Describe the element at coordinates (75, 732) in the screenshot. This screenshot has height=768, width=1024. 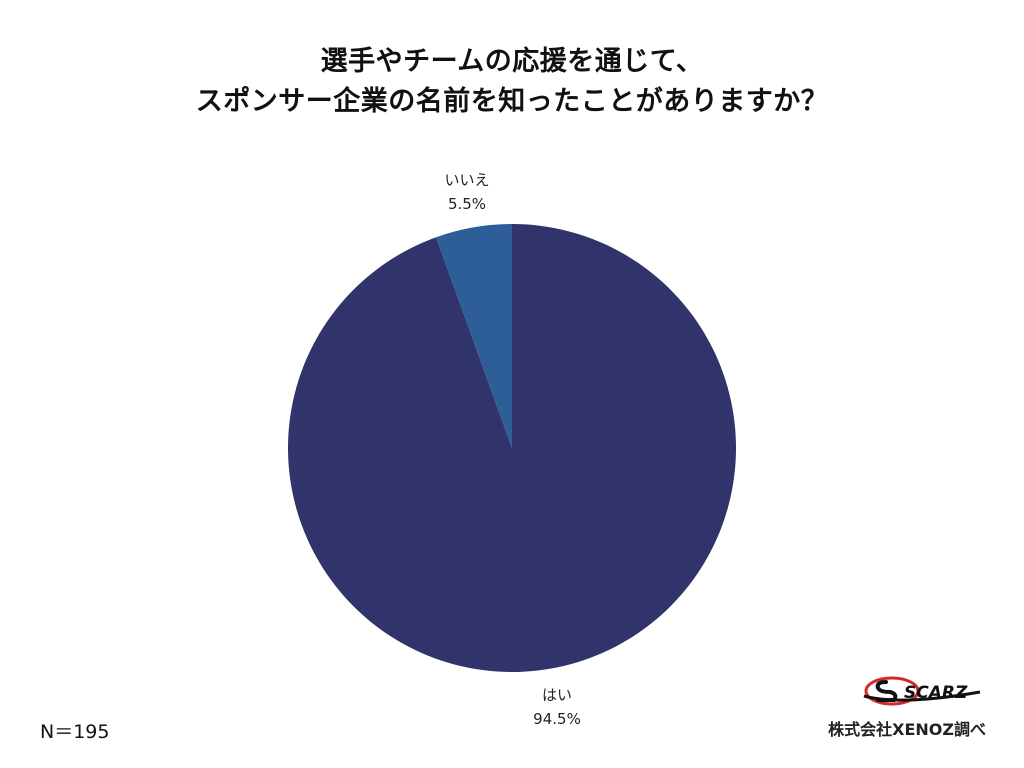
I see `sample-size-note: N＝195` at that location.